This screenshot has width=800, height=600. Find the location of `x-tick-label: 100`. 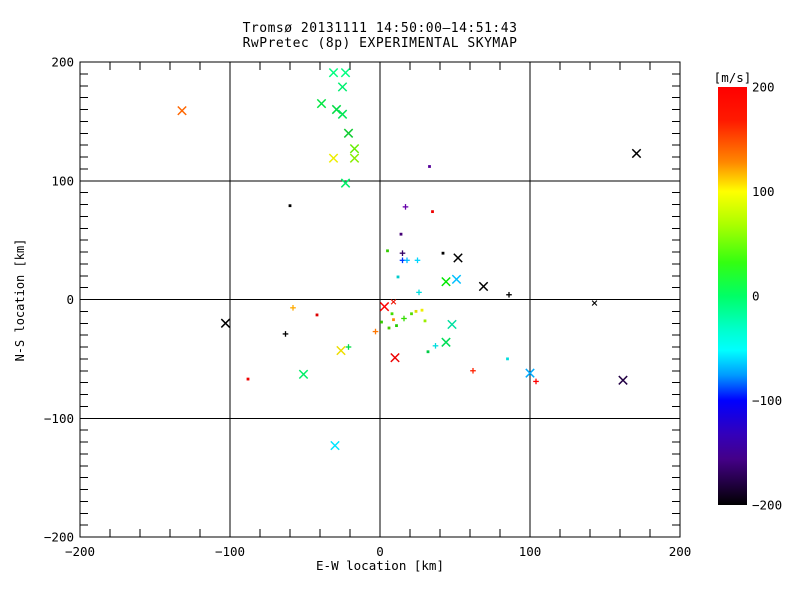

x-tick-label: 100 is located at coordinates (530, 551).